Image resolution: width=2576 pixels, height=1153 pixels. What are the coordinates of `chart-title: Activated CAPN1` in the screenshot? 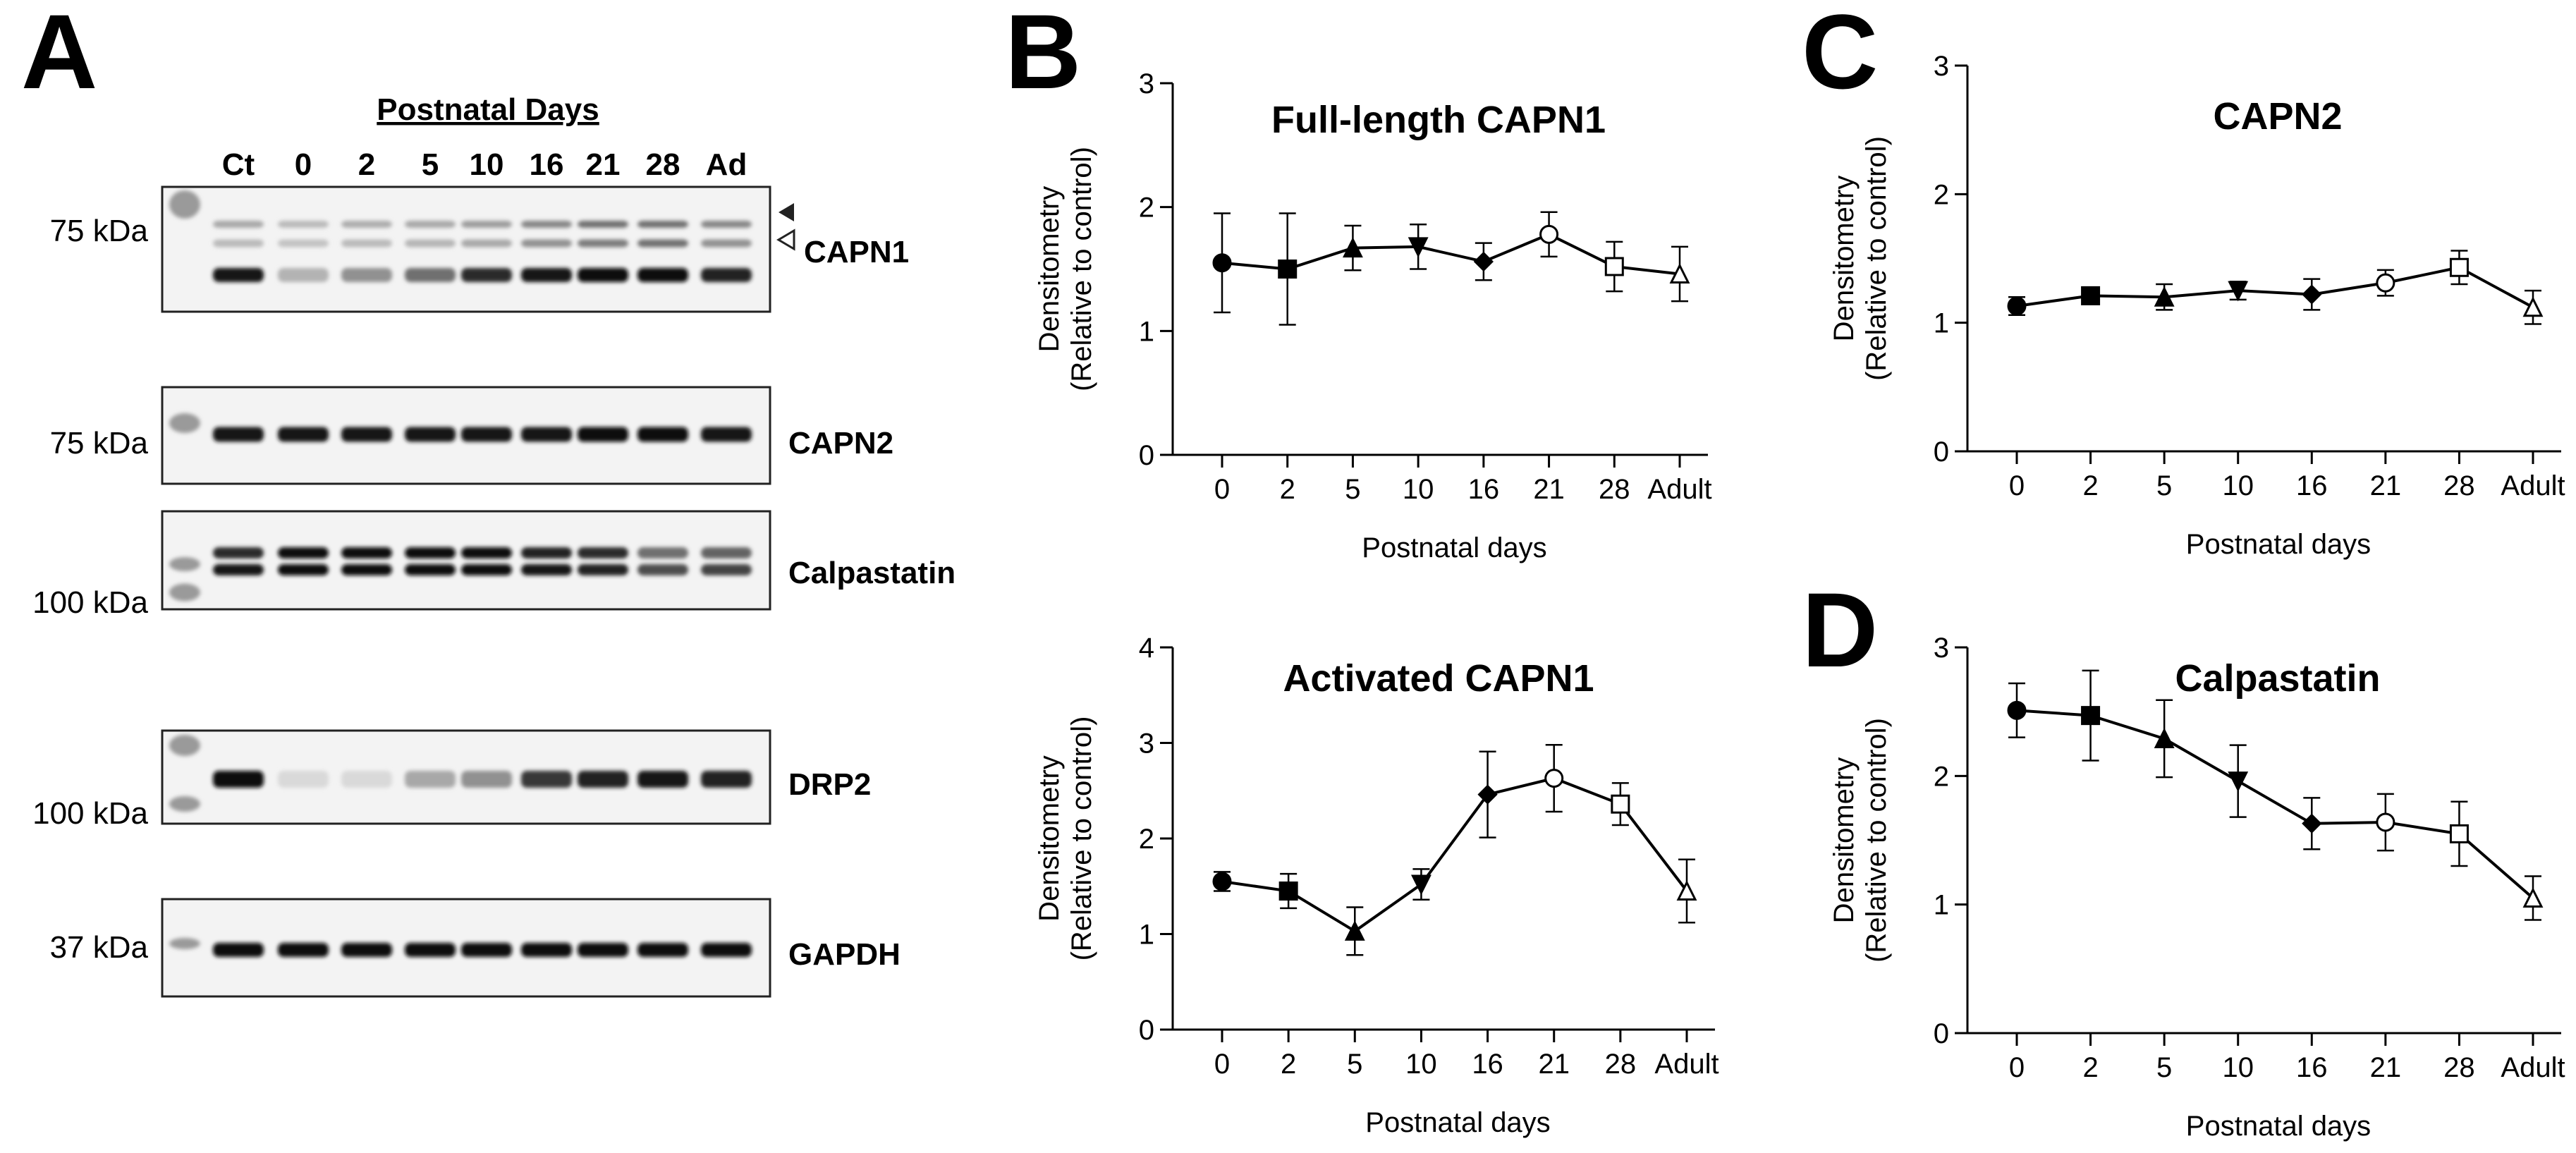 It's located at (1439, 678).